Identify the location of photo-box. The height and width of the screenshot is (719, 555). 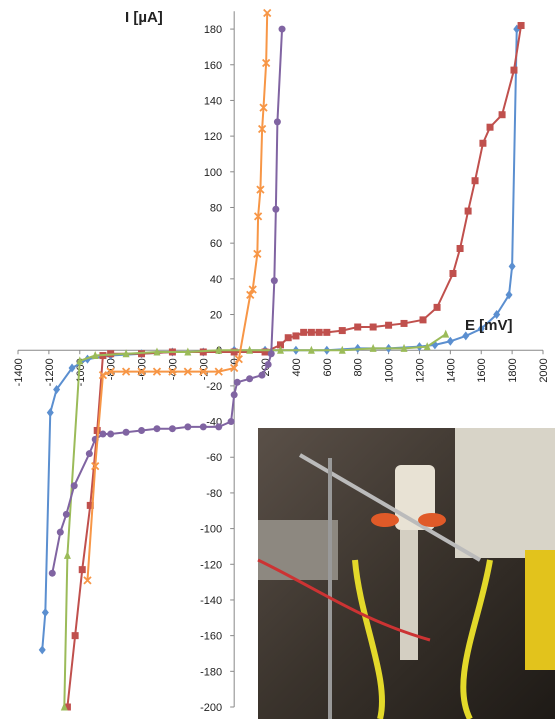
(505, 493).